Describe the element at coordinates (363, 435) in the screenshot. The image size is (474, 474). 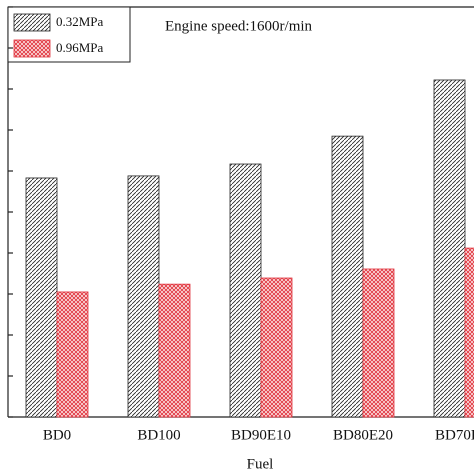
I see `x-tick-label: BD80E20` at that location.